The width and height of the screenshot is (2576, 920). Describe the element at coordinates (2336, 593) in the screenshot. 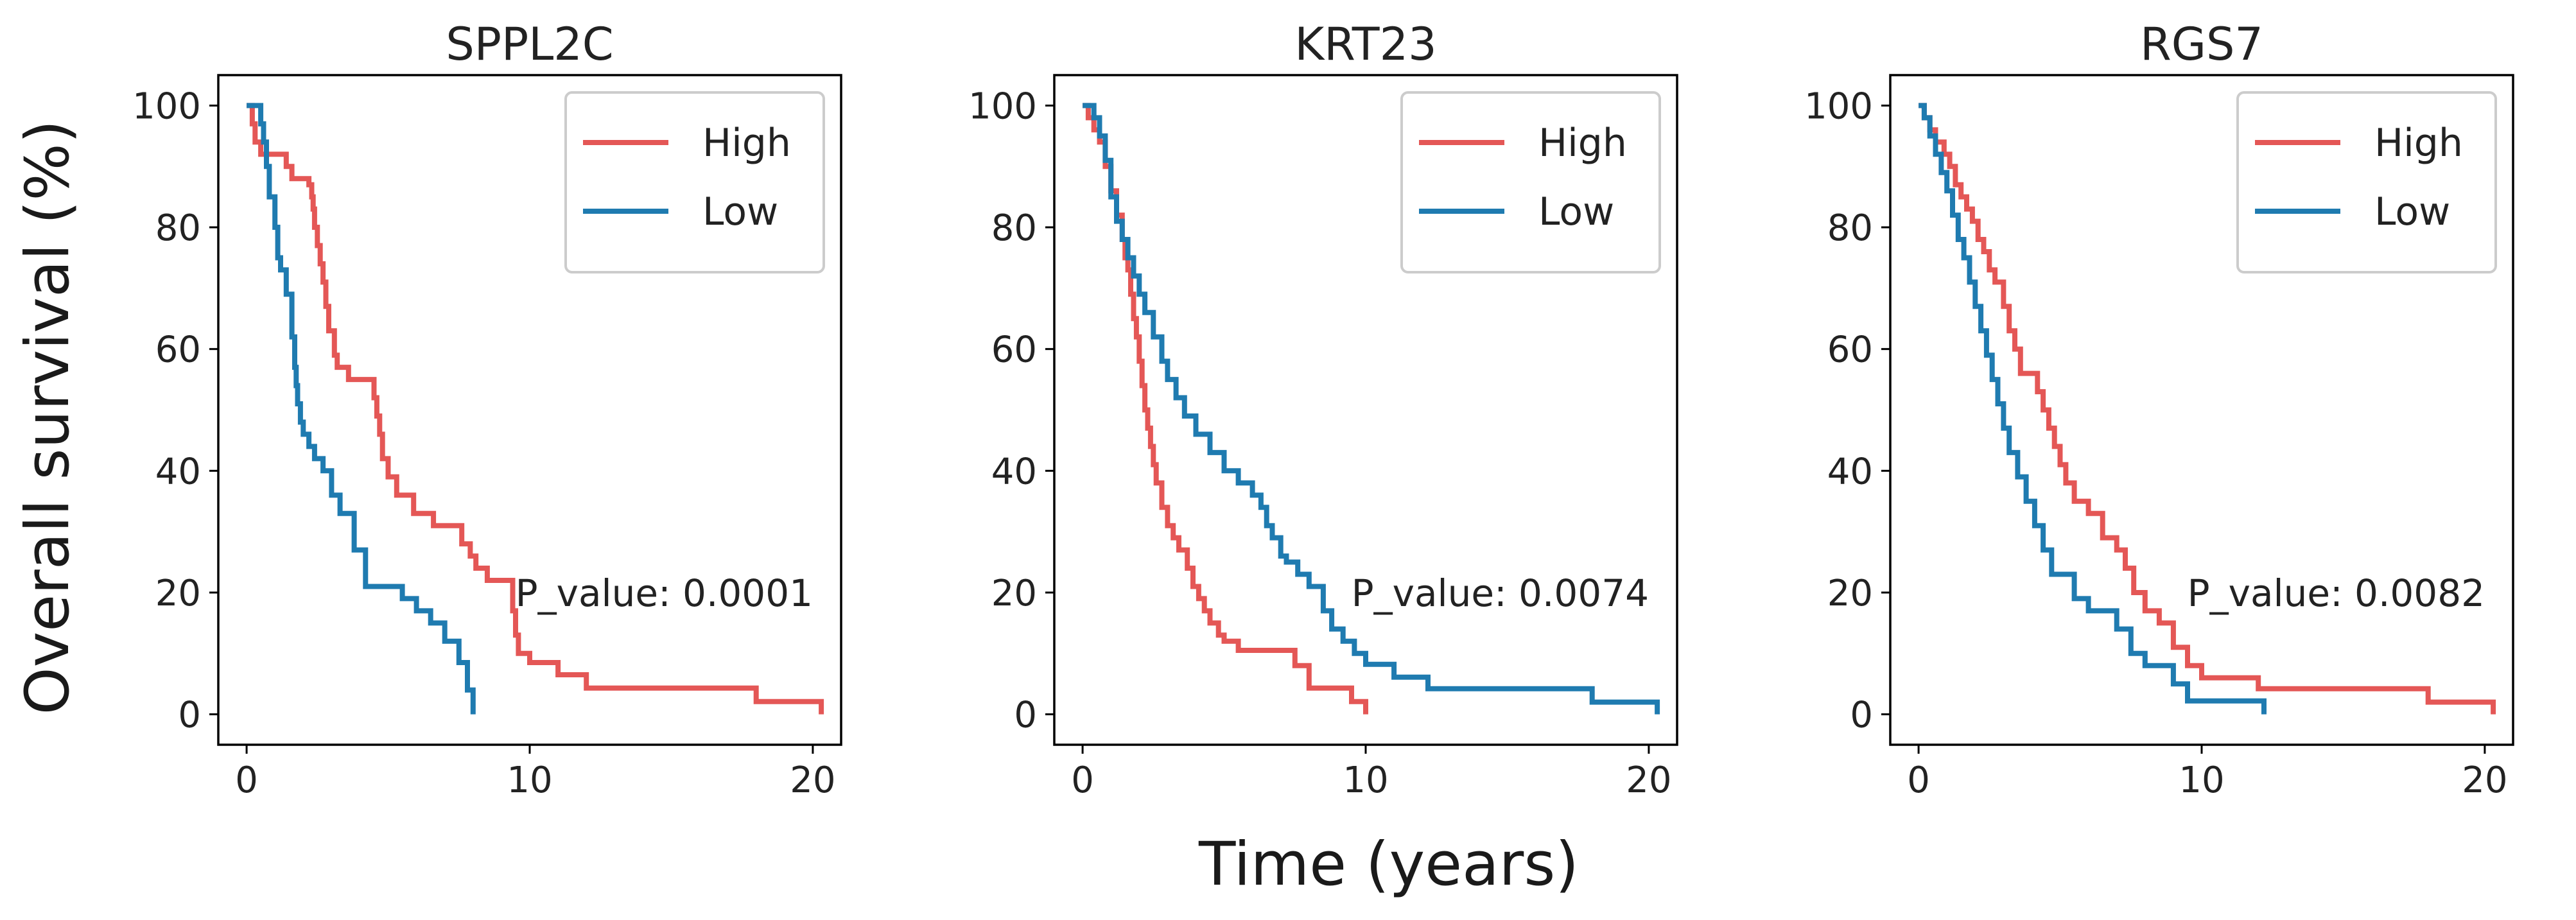

I see `p-value-annotation: P_value: 0.0082` at that location.